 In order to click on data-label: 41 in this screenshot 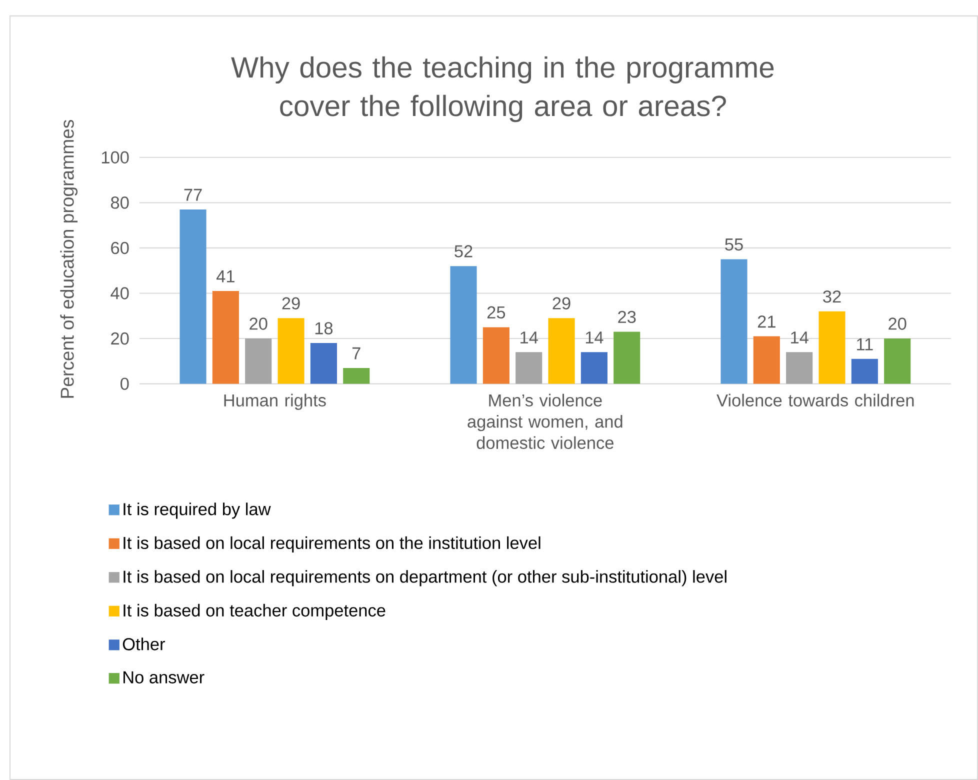, I will do `click(225, 276)`.